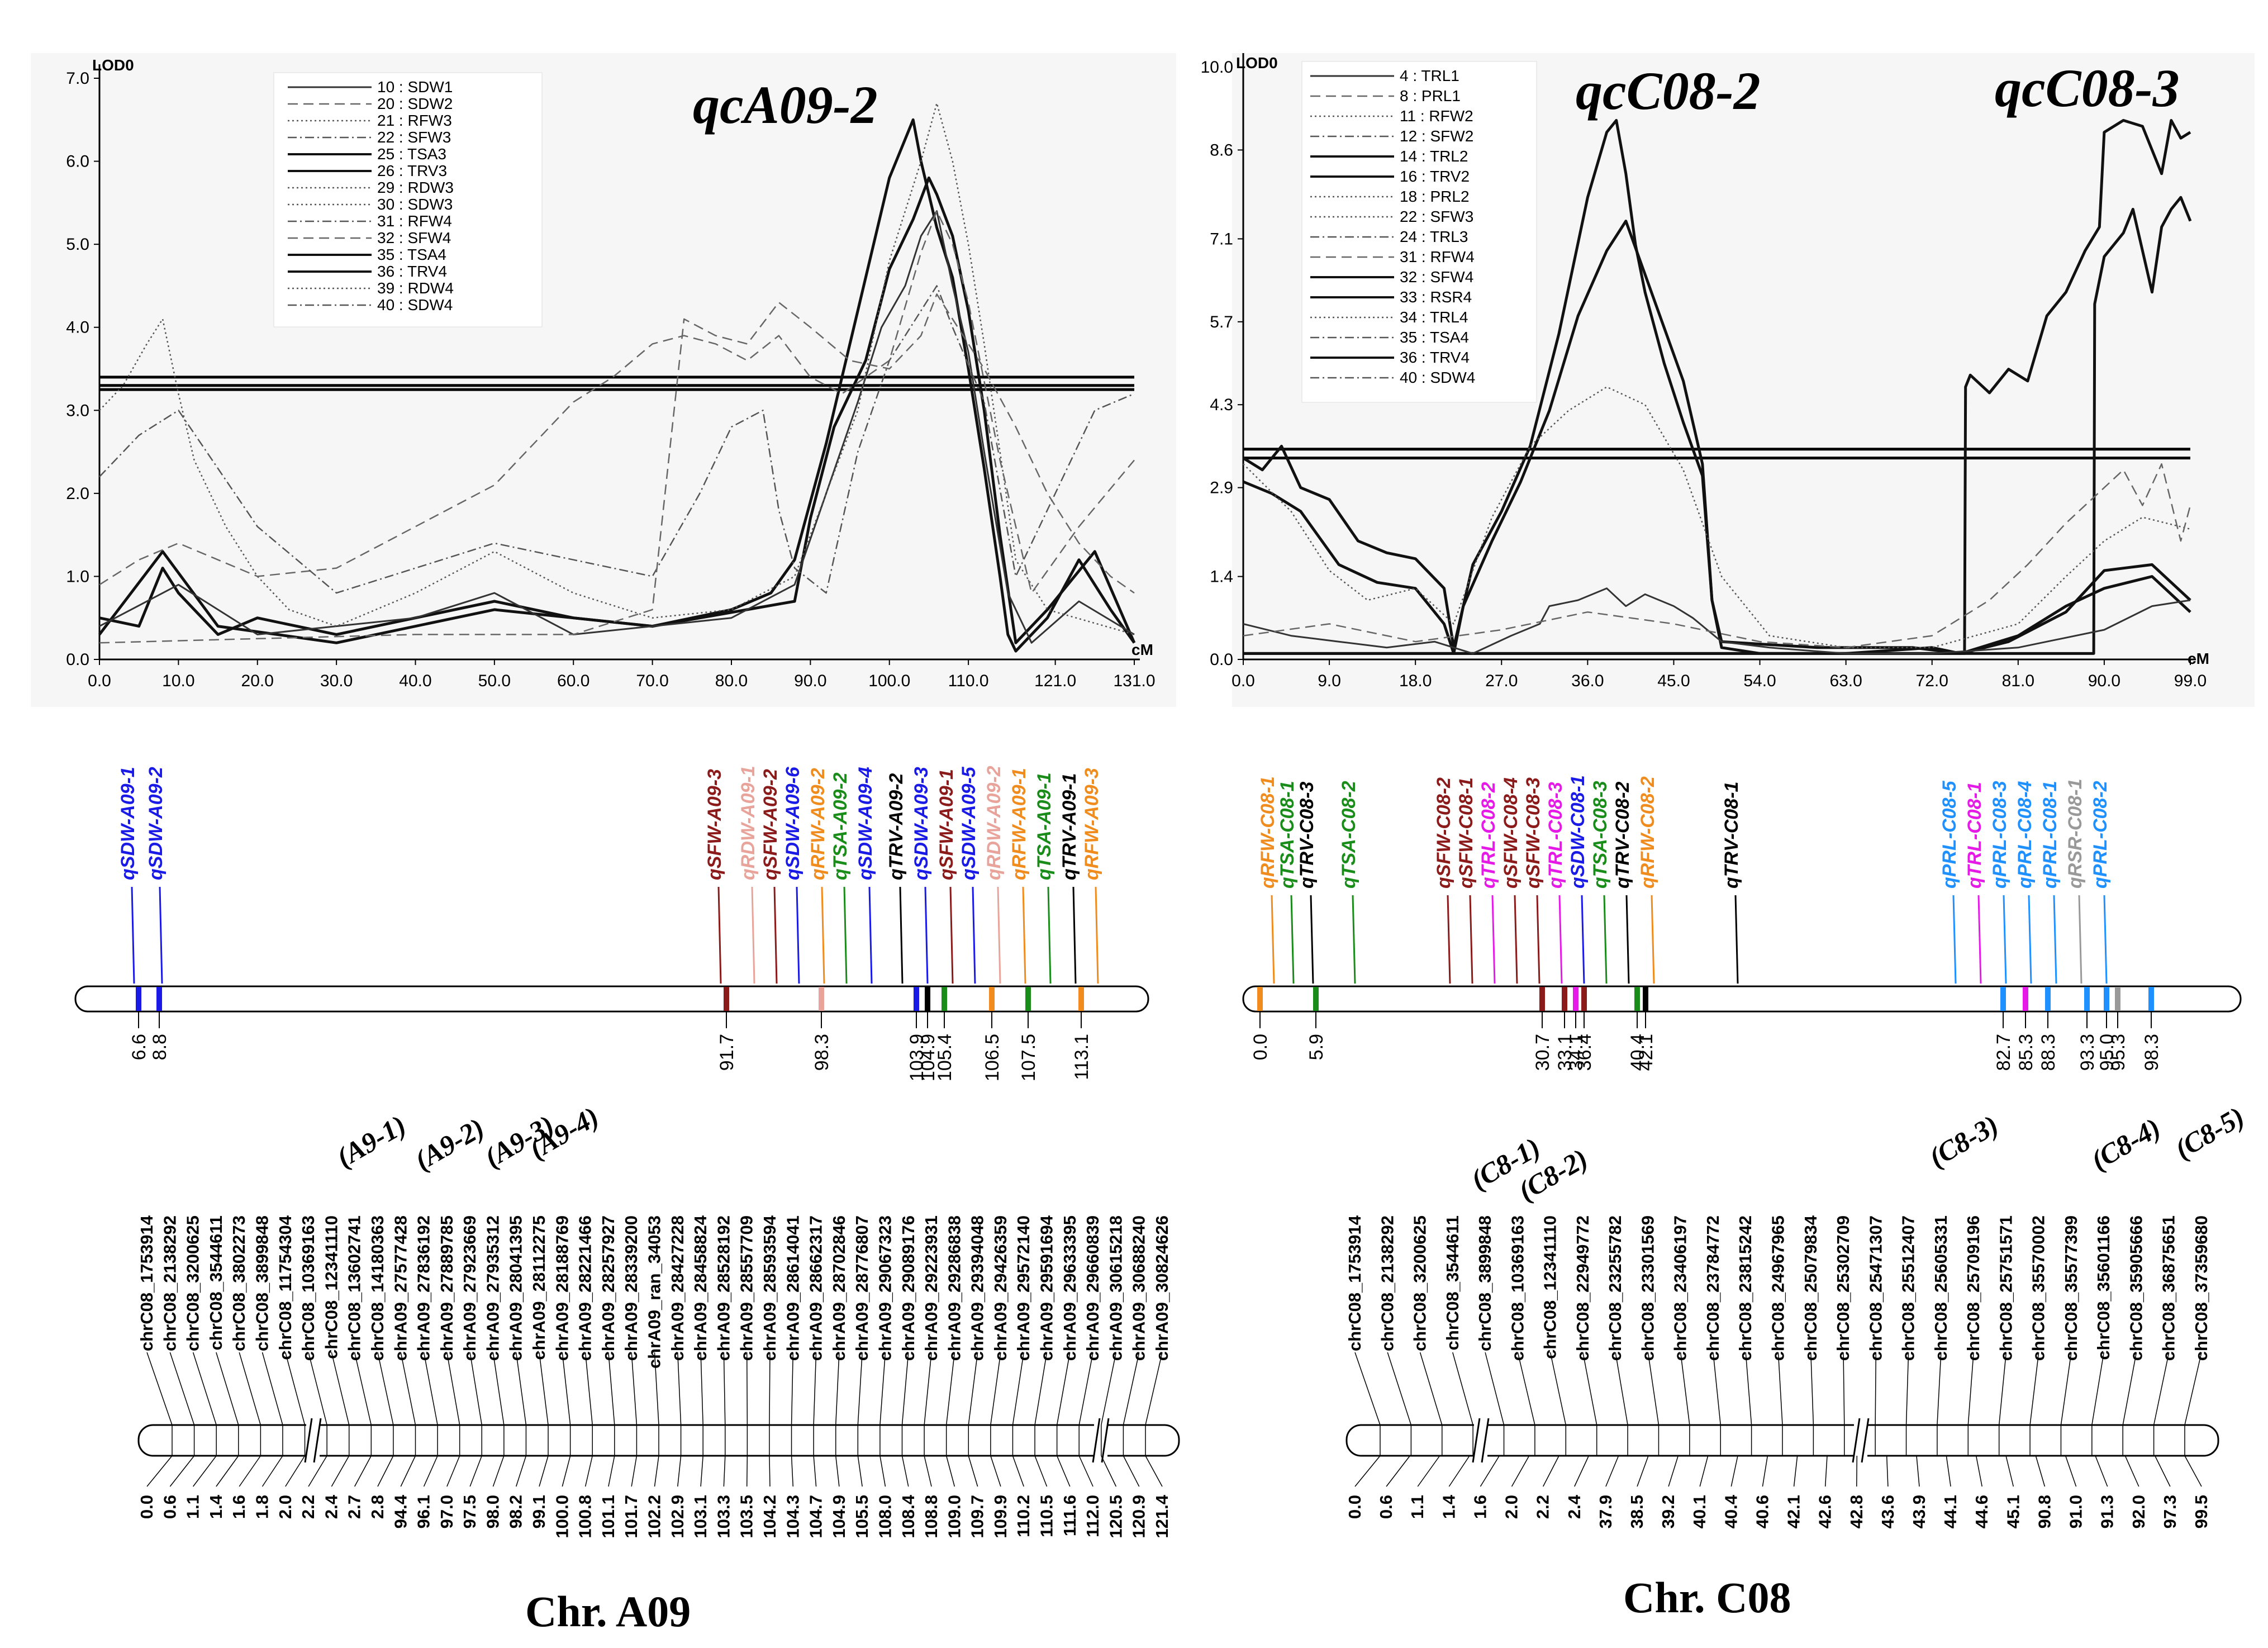  What do you see at coordinates (1476, 1441) in the screenshot?
I see `c08_markers-break-mark` at bounding box center [1476, 1441].